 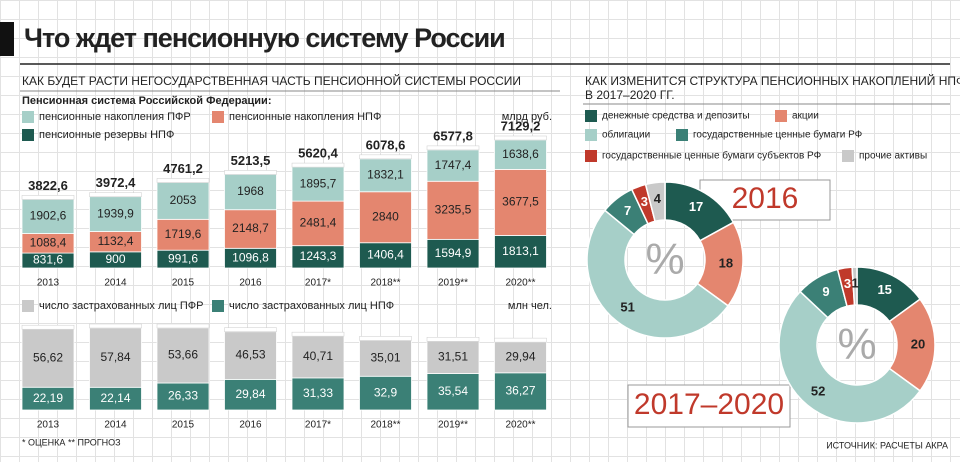 What do you see at coordinates (520, 202) in the screenshot?
I see `value-label: 3677,5` at bounding box center [520, 202].